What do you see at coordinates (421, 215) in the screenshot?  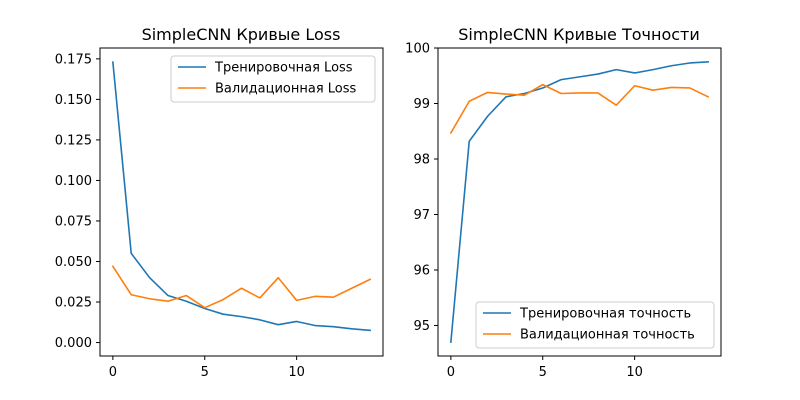 I see `accuracy-y-tick-label: 97` at bounding box center [421, 215].